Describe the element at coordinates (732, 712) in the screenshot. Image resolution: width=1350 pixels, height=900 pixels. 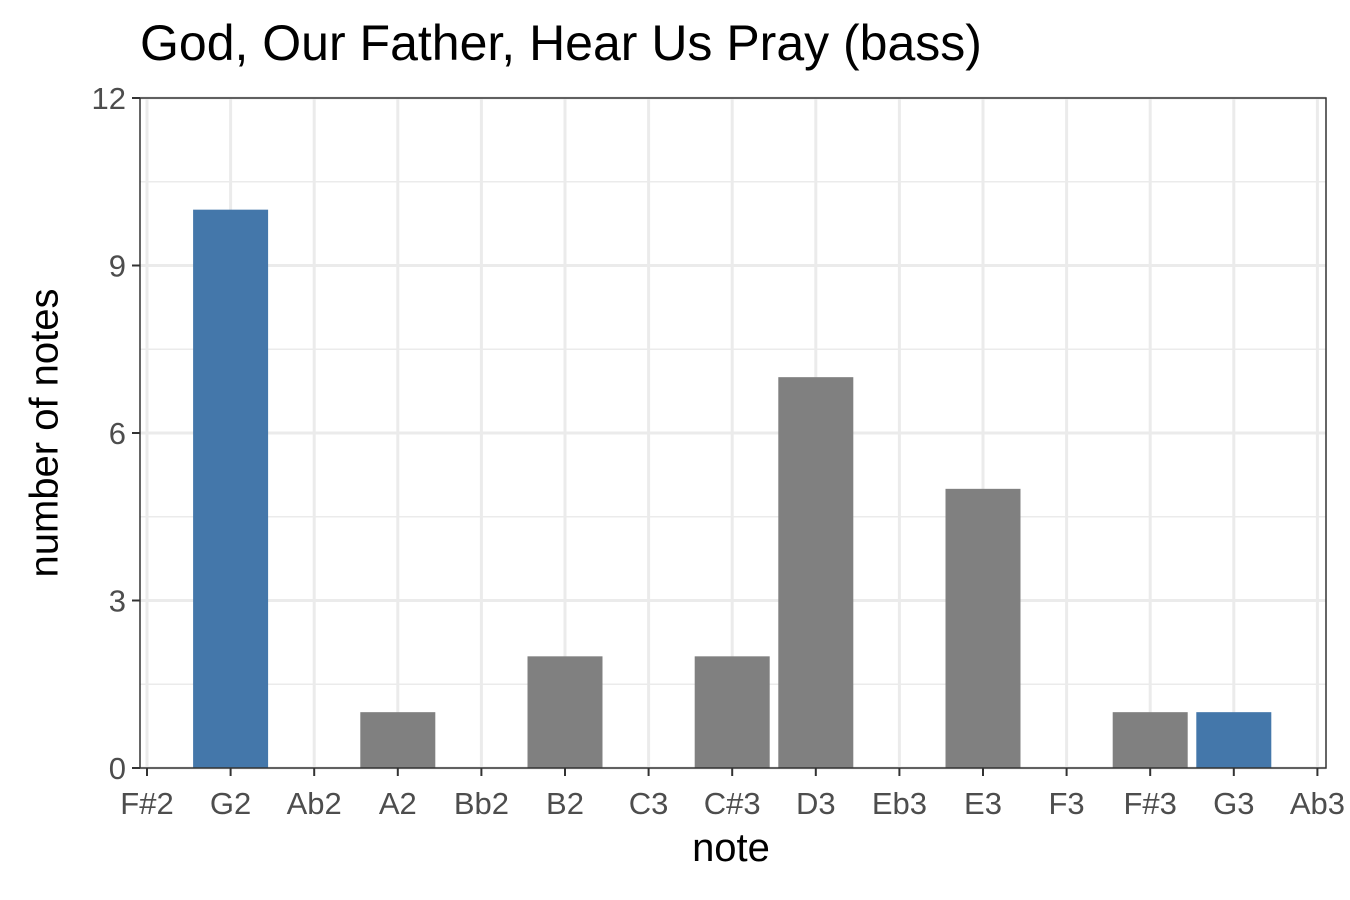
I see `bar-C#3` at that location.